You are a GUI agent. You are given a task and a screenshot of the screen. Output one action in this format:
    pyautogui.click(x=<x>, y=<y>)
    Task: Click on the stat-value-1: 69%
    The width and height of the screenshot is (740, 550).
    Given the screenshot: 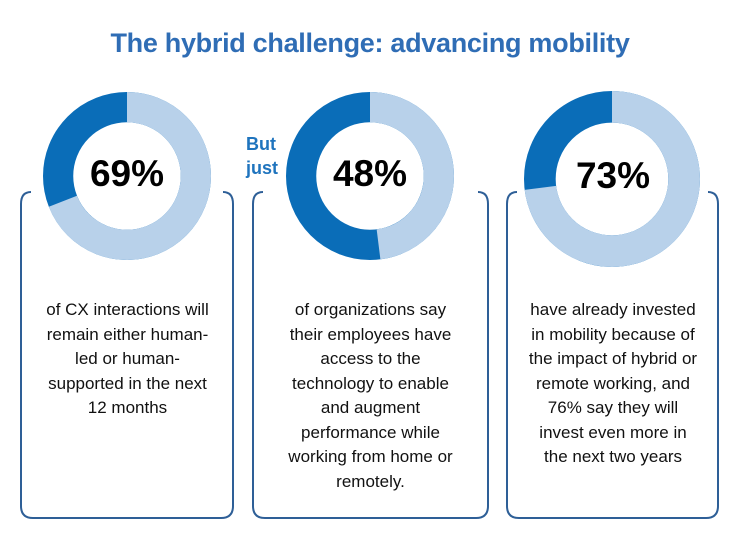 What is the action you would take?
    pyautogui.click(x=127, y=173)
    